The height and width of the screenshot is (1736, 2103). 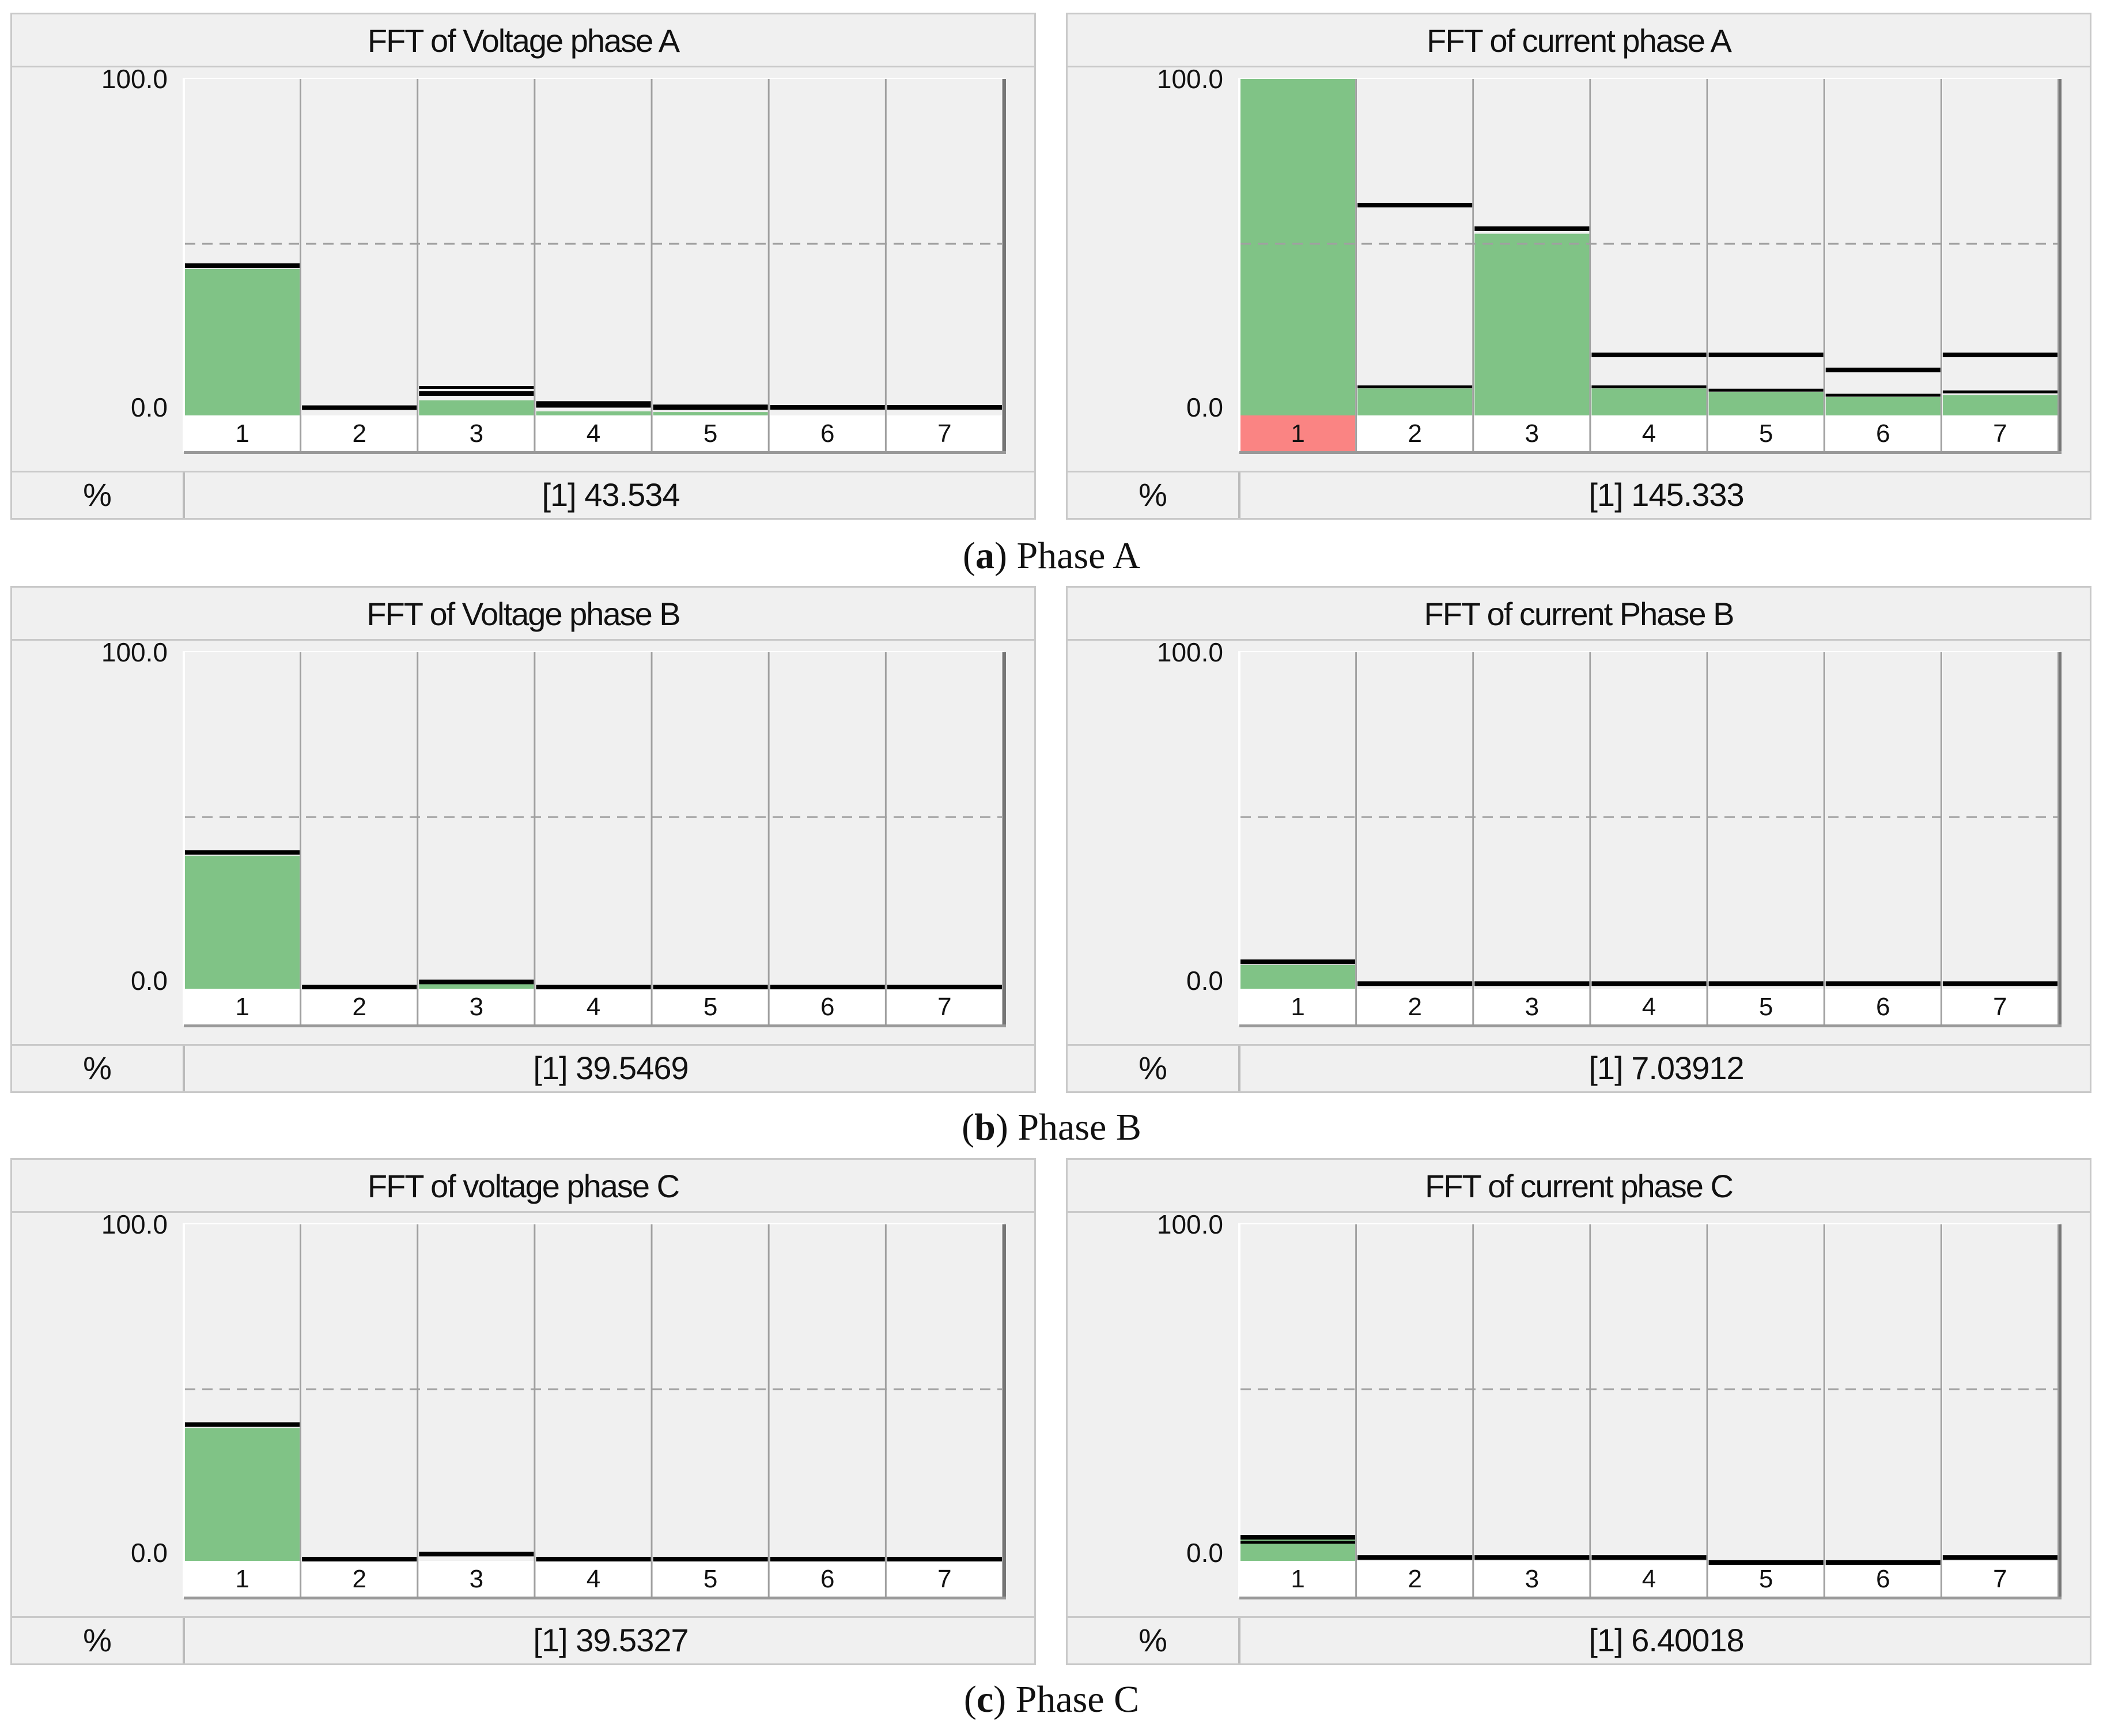 What do you see at coordinates (1579, 495) in the screenshot?
I see `readout-bar: % [1] 145.333` at bounding box center [1579, 495].